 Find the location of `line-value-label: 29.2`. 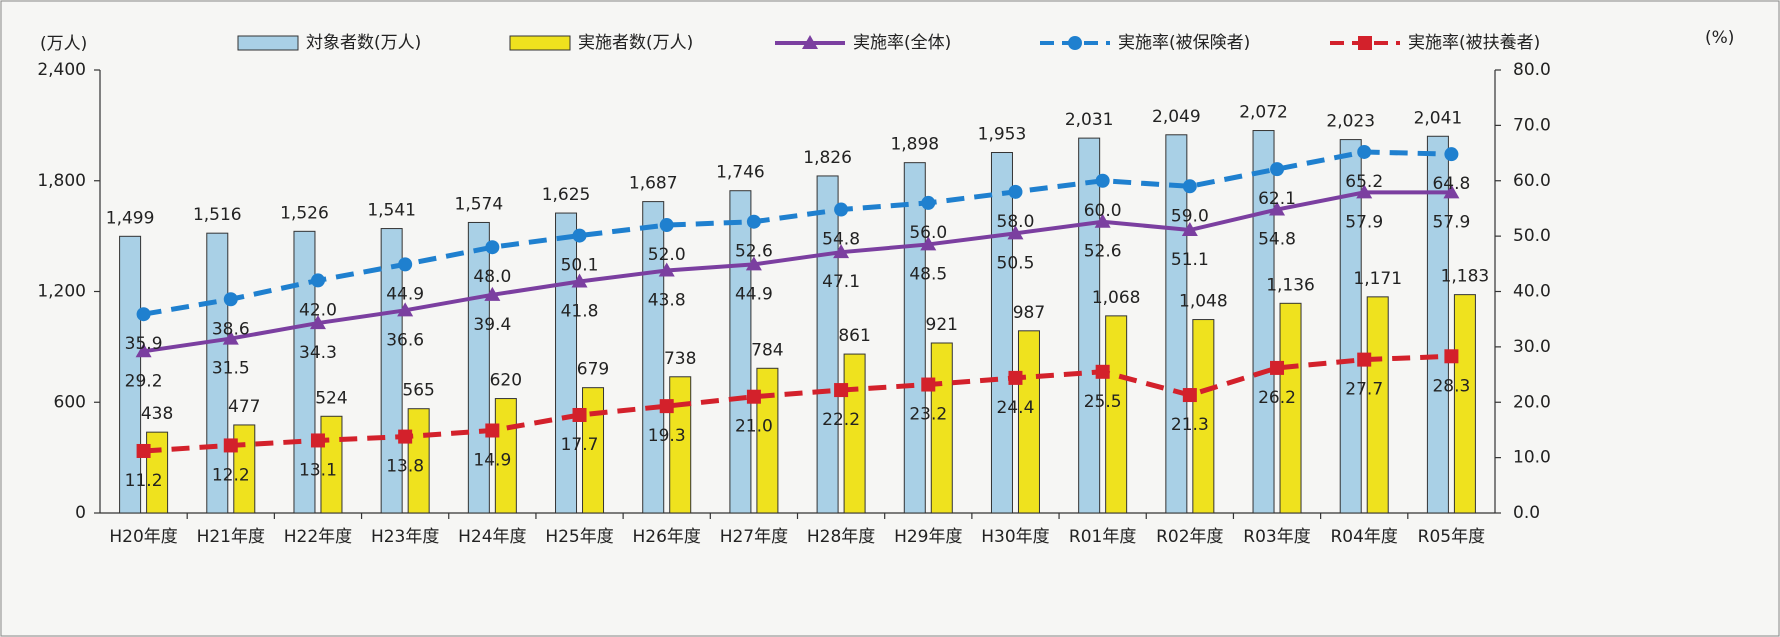

line-value-label: 29.2 is located at coordinates (144, 381).